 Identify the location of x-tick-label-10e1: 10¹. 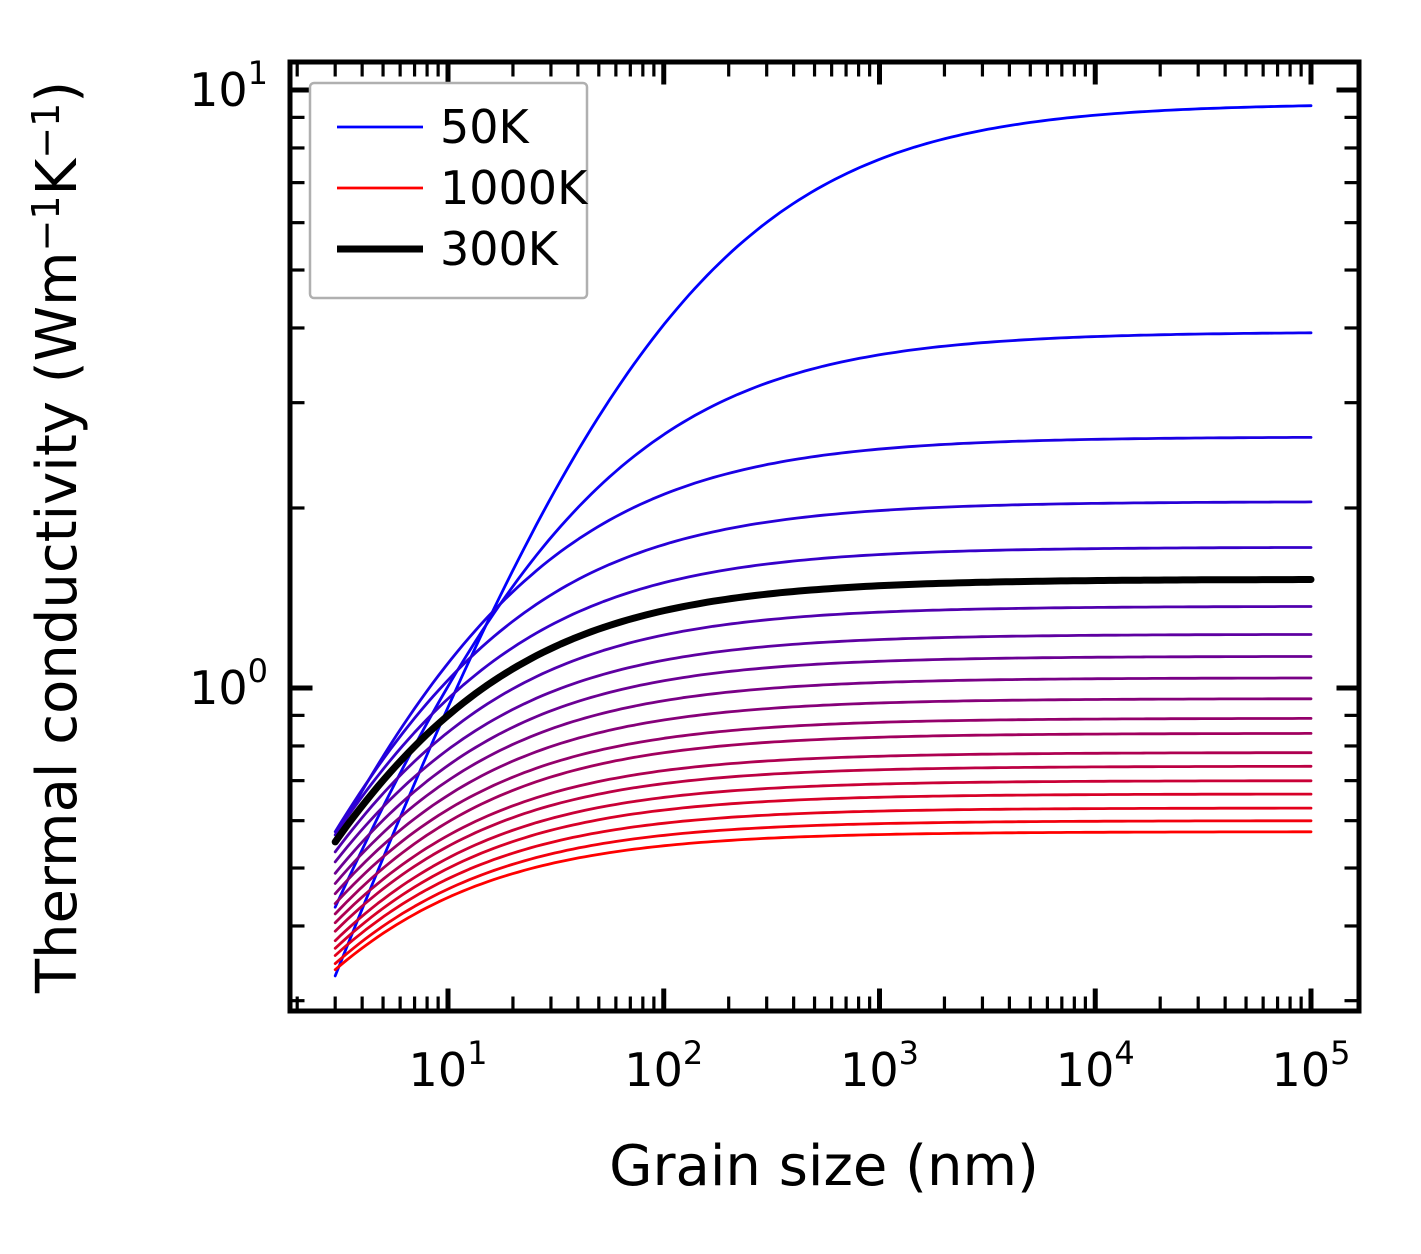
(448, 1065).